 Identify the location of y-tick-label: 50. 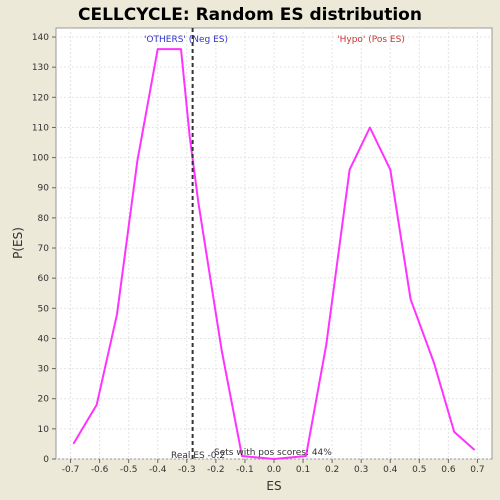
(44, 309).